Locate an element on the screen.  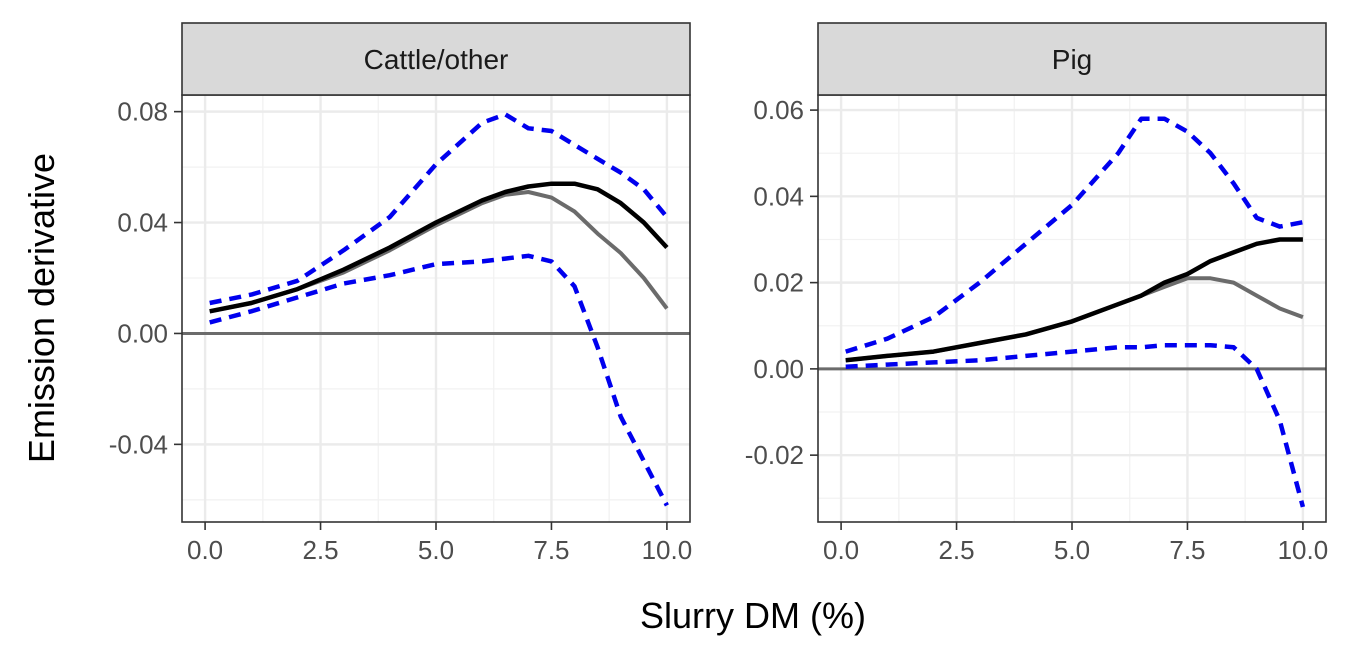
facet-strip-label: Pig is located at coordinates (1072, 59).